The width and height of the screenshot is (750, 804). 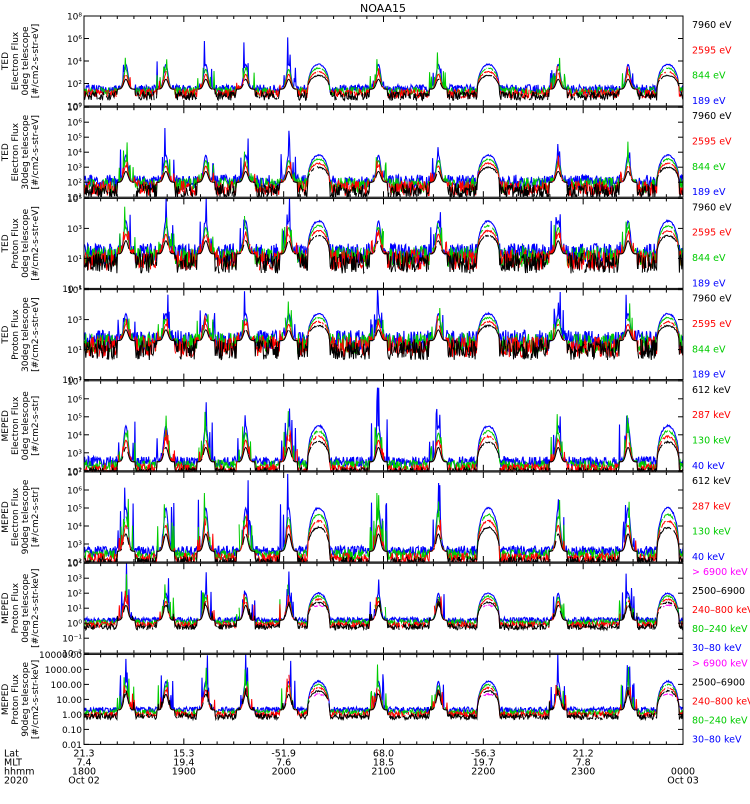 What do you see at coordinates (84, 780) in the screenshot?
I see `x-tick-label: Oct 02` at bounding box center [84, 780].